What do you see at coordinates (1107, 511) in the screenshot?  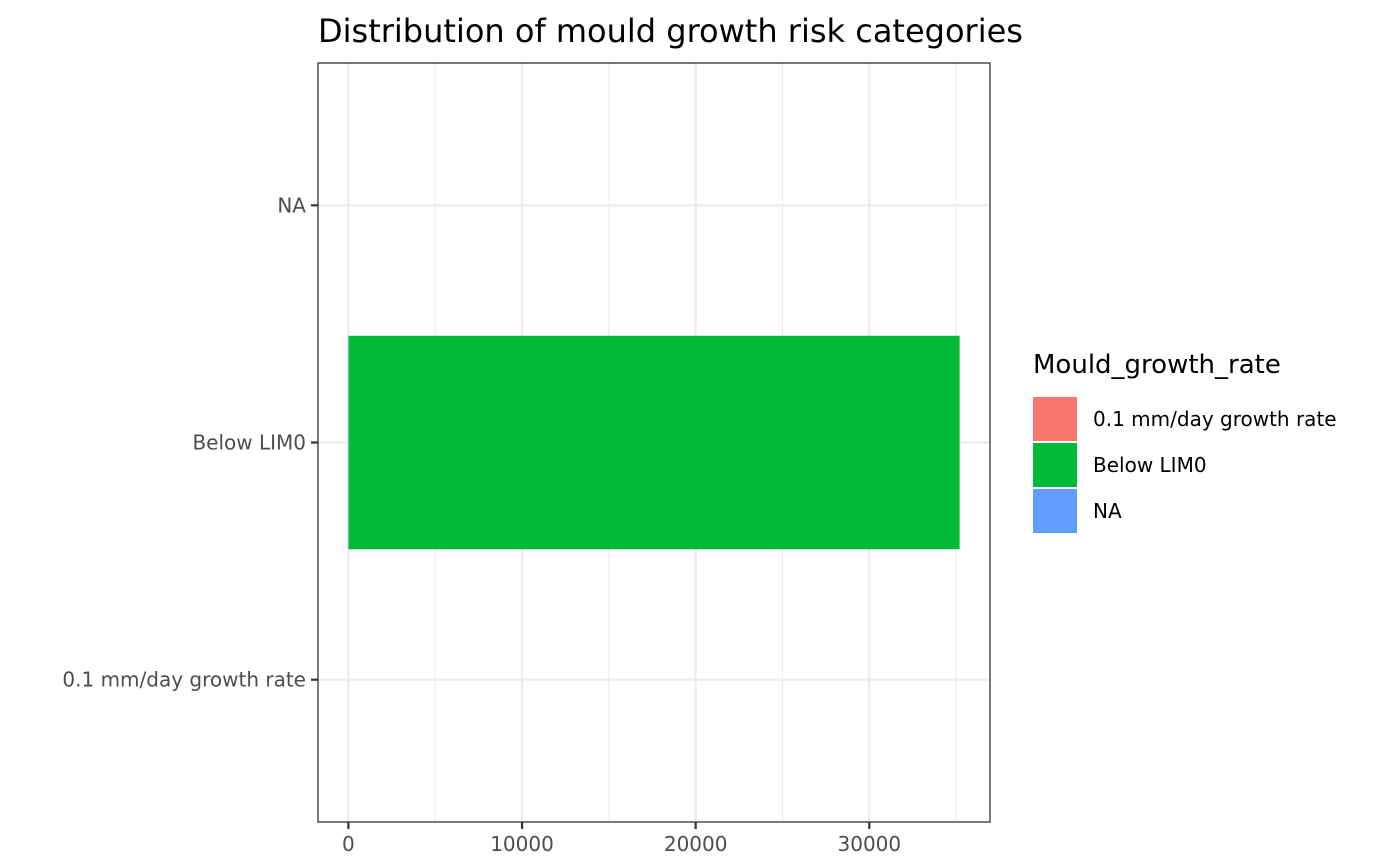 I see `legend-label: NA` at bounding box center [1107, 511].